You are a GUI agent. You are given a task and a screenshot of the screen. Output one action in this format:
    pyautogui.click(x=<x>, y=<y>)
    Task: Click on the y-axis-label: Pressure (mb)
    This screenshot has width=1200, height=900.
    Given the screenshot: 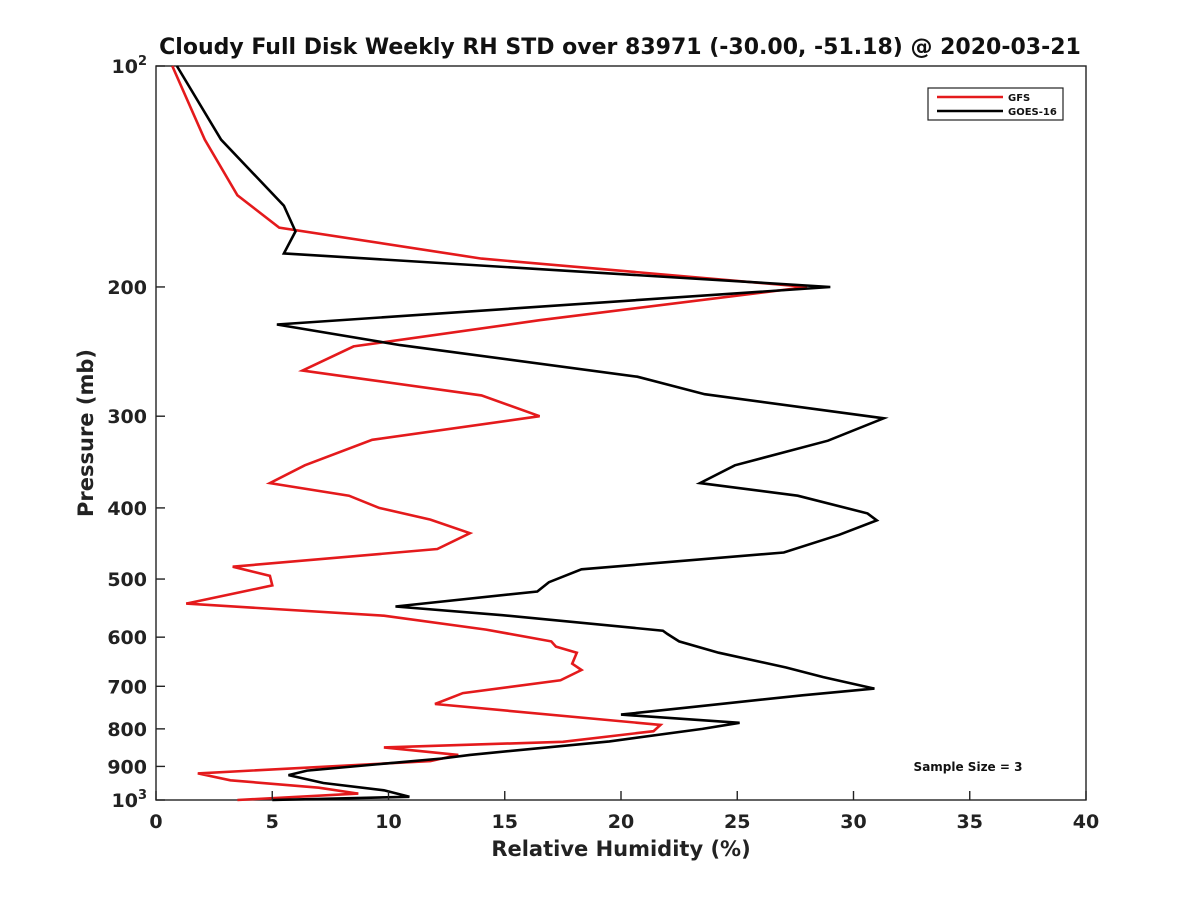 What is the action you would take?
    pyautogui.click(x=86, y=433)
    